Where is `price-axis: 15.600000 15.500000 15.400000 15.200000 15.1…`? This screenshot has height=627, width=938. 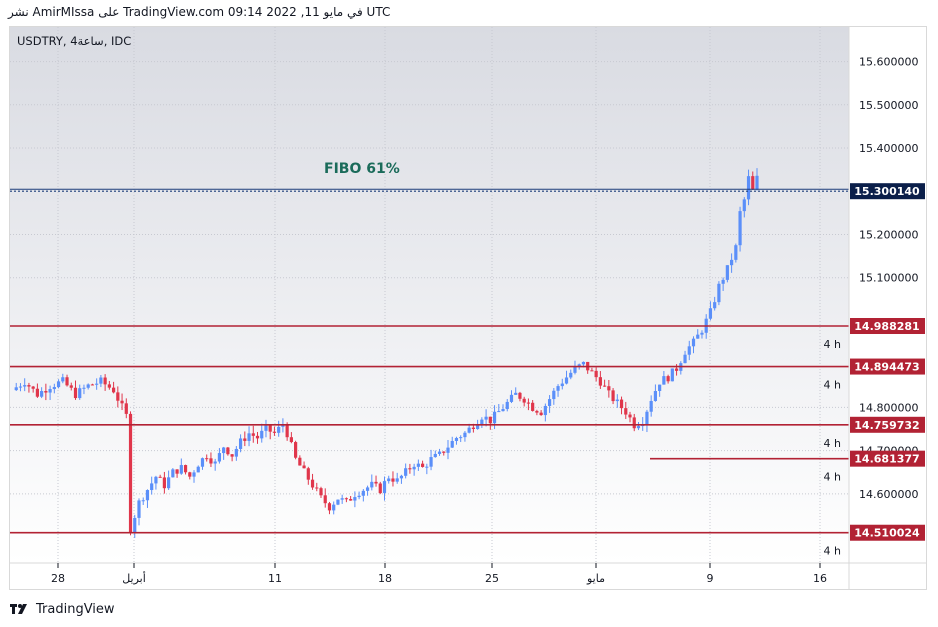
price-axis: 15.600000 15.500000 15.400000 15.200000 15.1… is located at coordinates (889, 278).